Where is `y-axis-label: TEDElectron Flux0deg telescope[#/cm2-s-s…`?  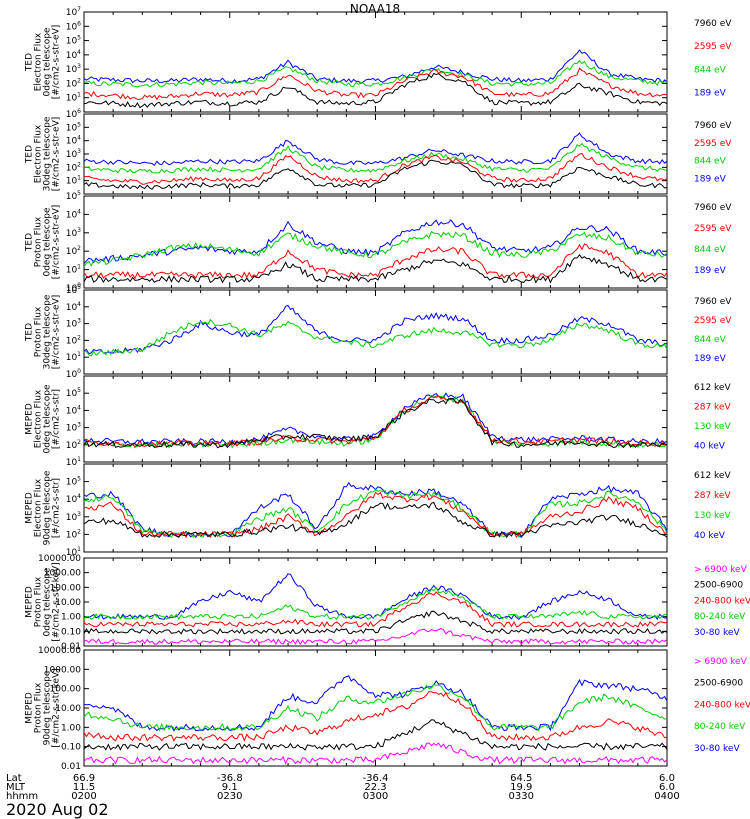
y-axis-label: TEDElectron Flux0deg telescope[#/cm2-s-s… is located at coordinates (43, 62).